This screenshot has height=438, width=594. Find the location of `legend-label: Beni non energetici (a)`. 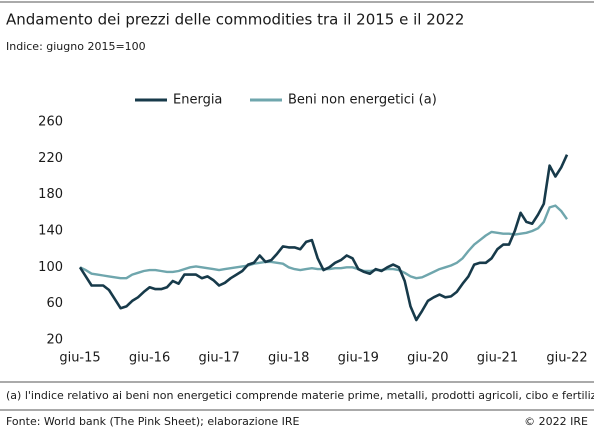

legend-label: Beni non energetici (a) is located at coordinates (362, 100).